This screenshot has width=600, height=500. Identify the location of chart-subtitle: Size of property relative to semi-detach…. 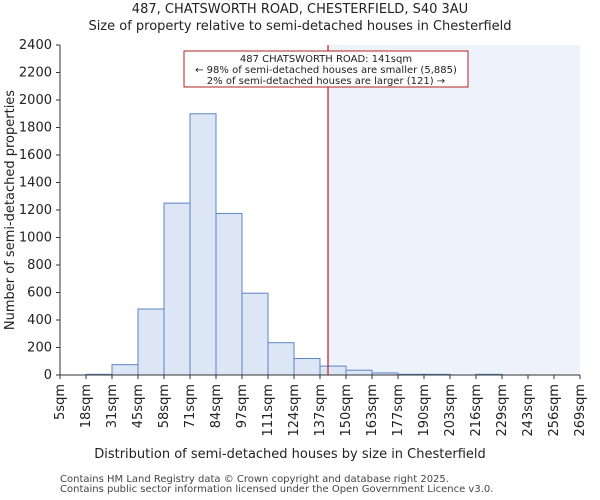
(300, 26).